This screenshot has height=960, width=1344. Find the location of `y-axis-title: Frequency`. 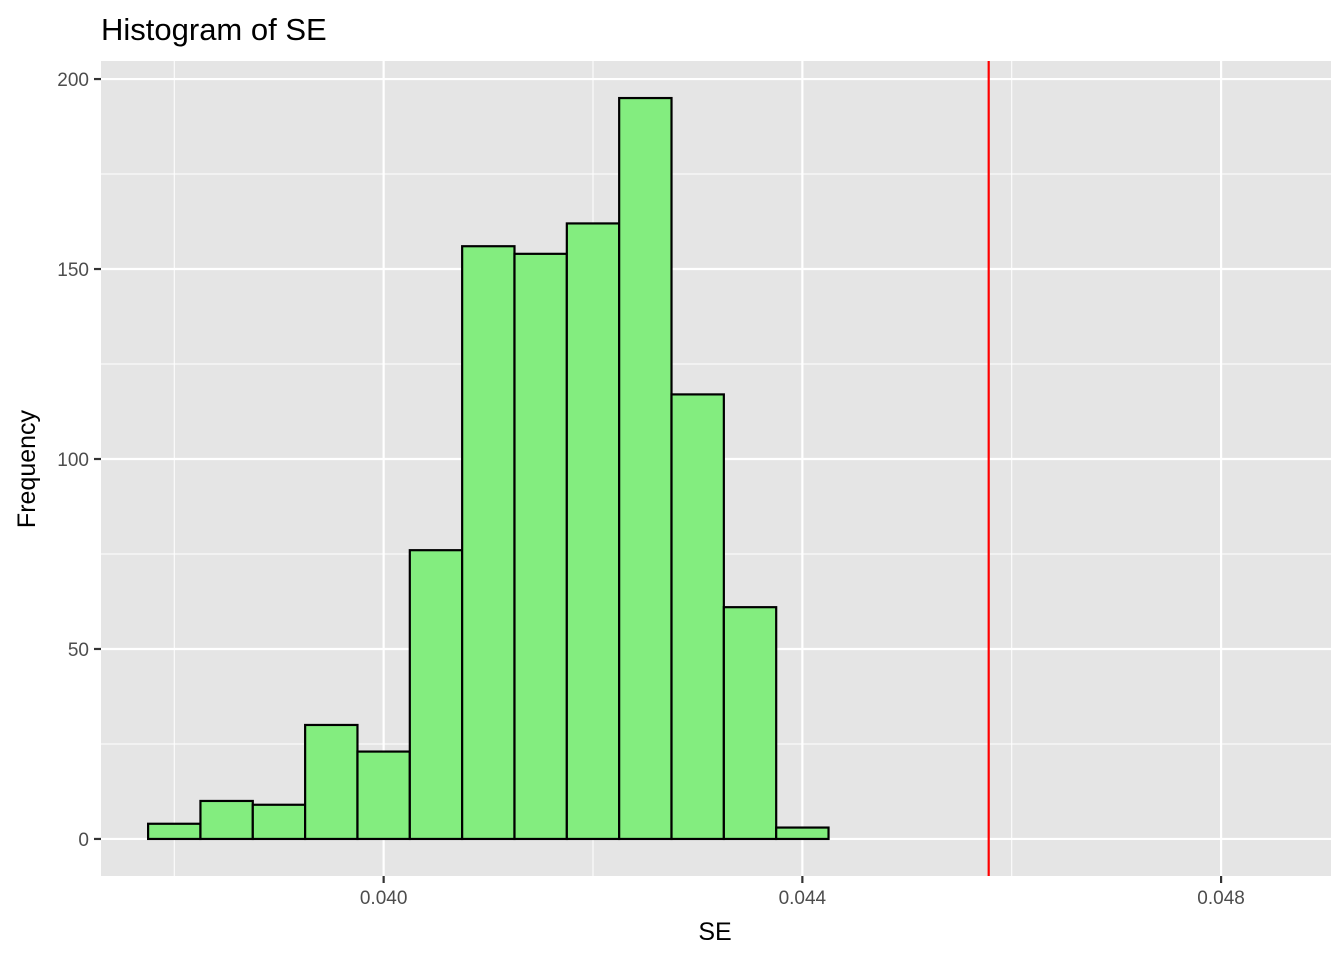

y-axis-title: Frequency is located at coordinates (27, 468).